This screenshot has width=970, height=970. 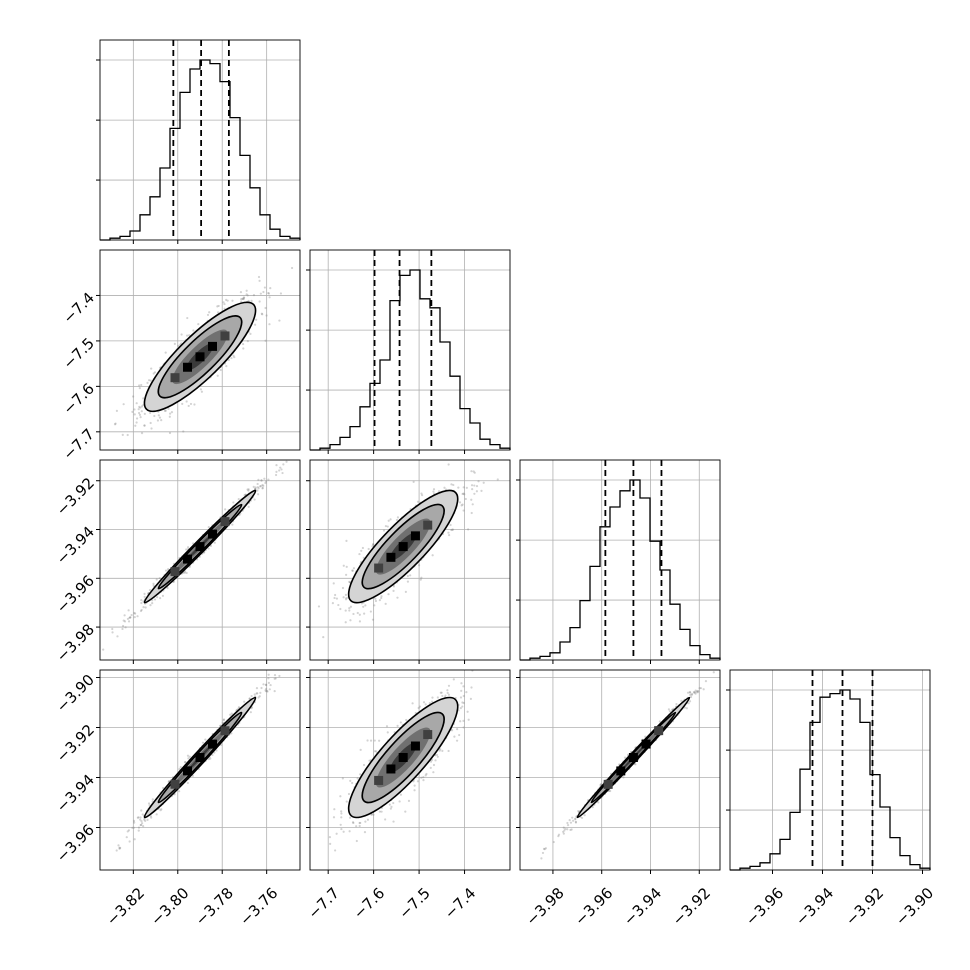 I want to click on panel-contents, so click(x=401, y=759).